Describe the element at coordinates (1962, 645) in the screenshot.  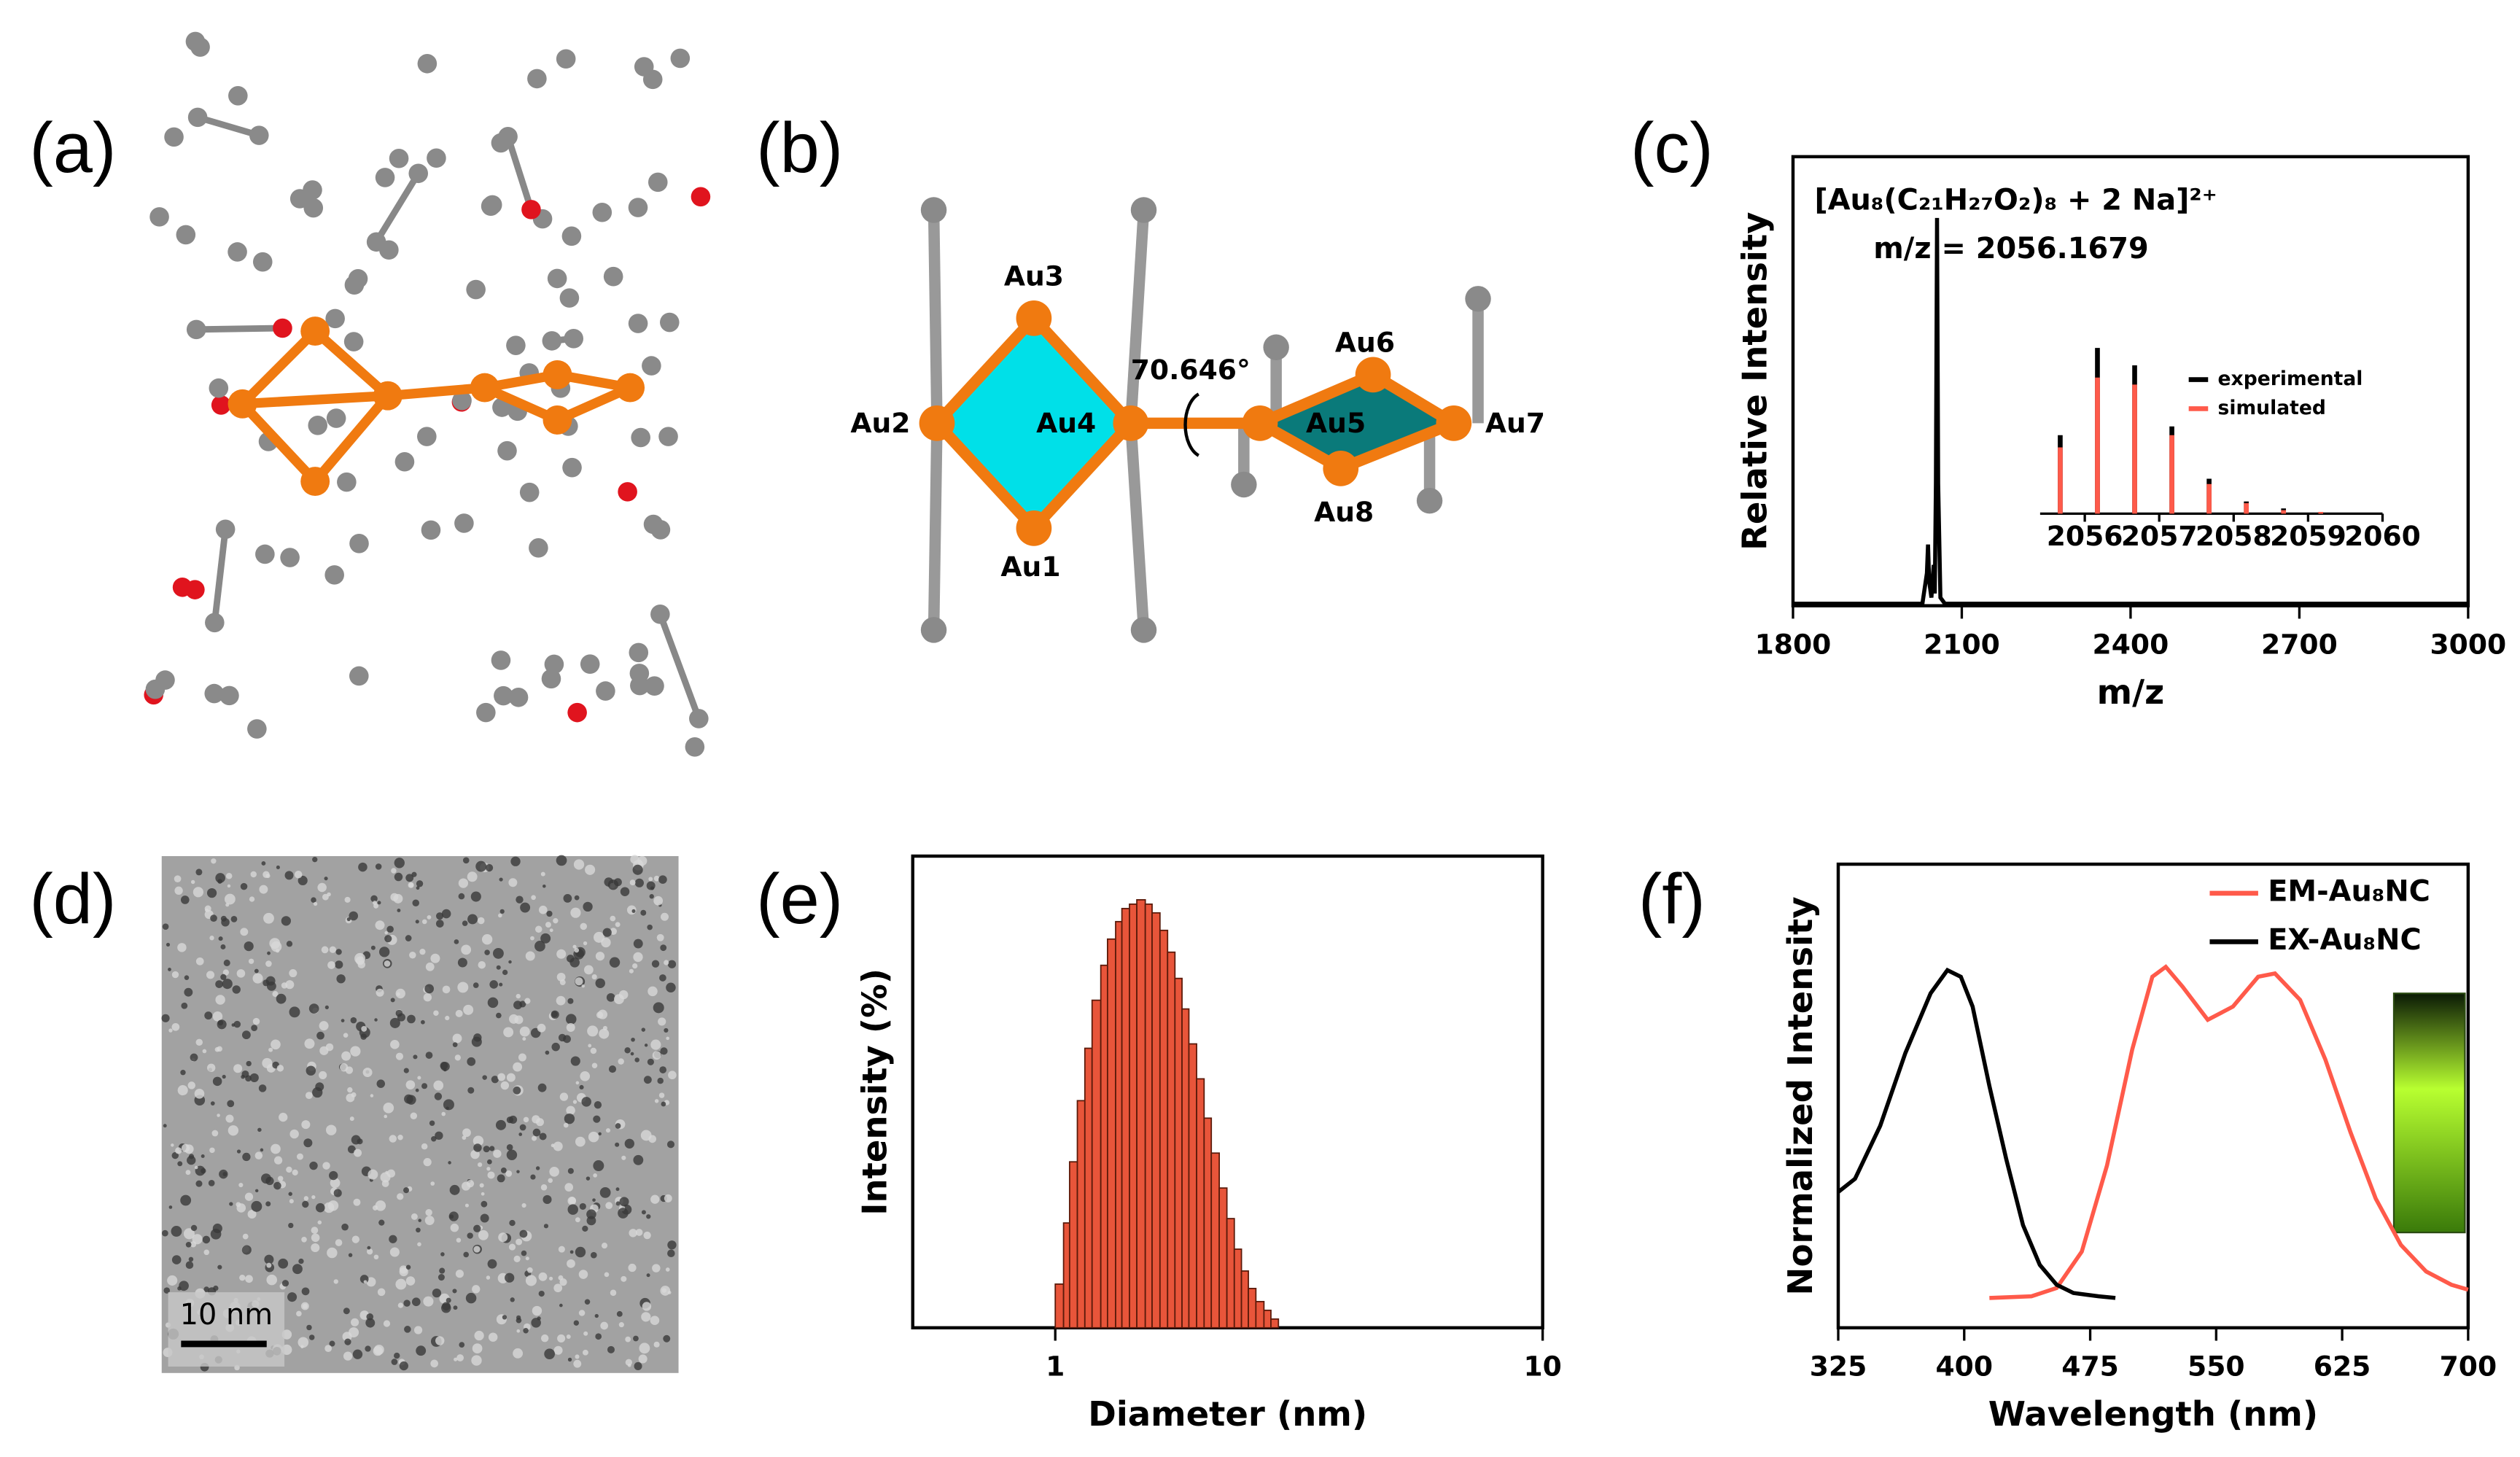
I see `x-tick-label: 2100` at that location.